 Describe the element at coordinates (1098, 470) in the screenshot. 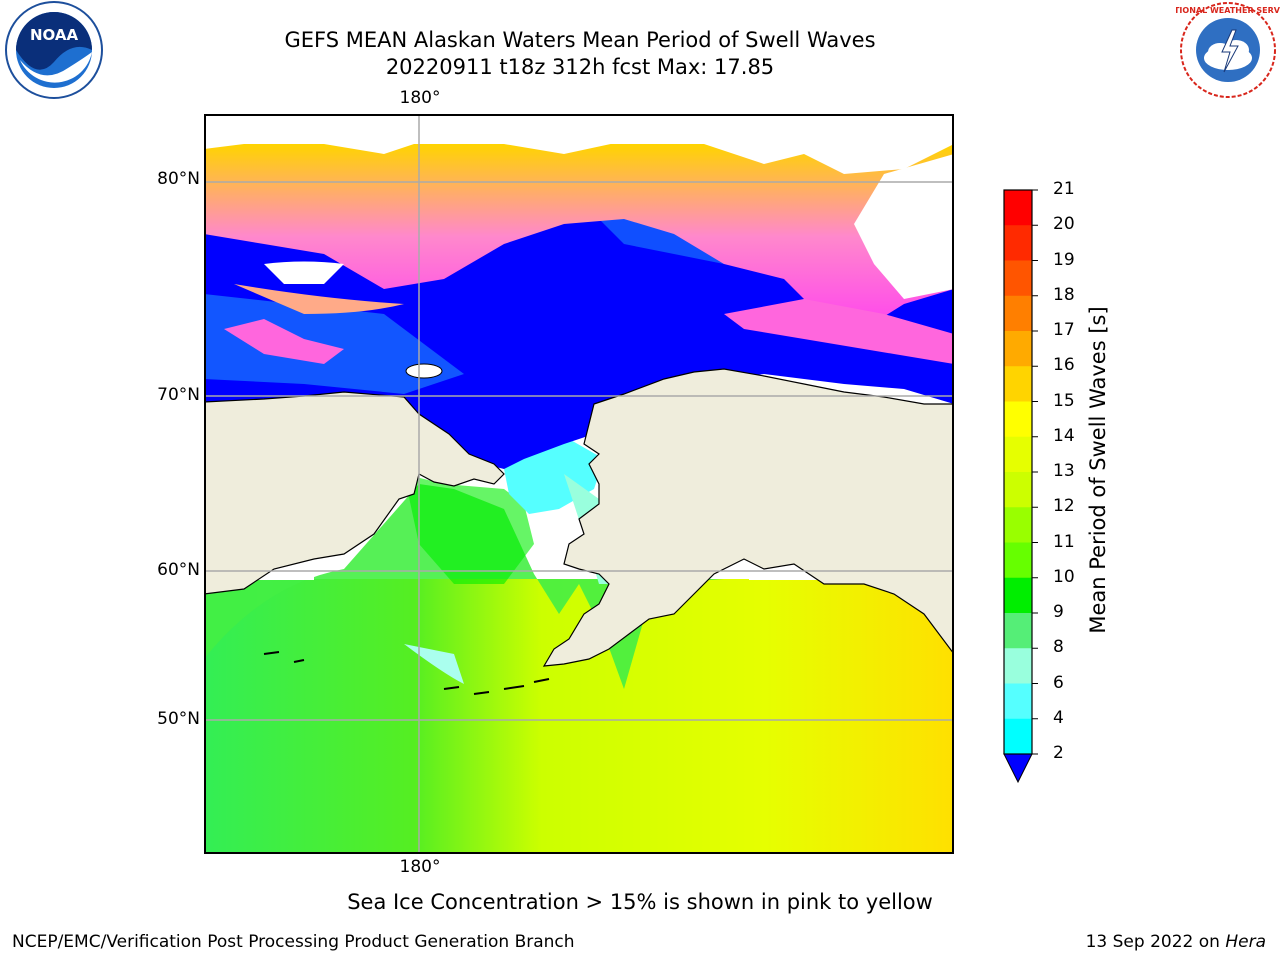

I see `colorbar-label: Mean Period of Swell Waves [s]` at that location.